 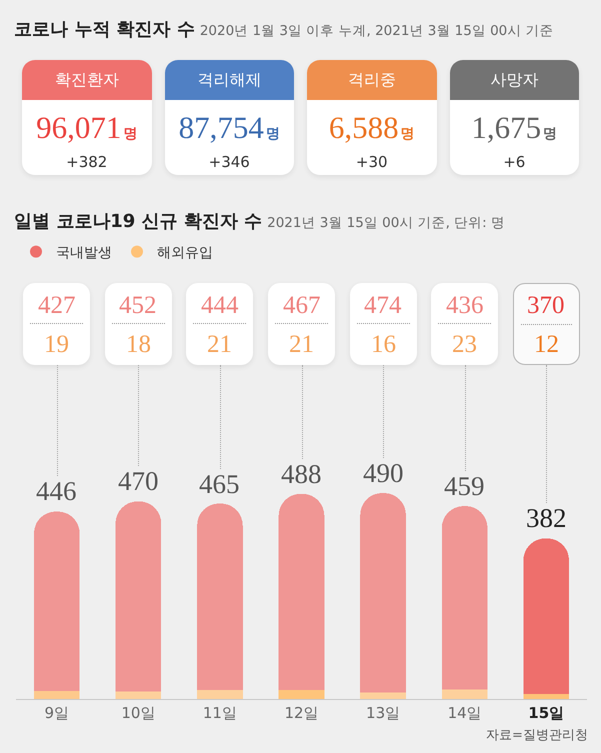 What do you see at coordinates (537, 735) in the screenshot?
I see `text: 자료=질병관리청` at bounding box center [537, 735].